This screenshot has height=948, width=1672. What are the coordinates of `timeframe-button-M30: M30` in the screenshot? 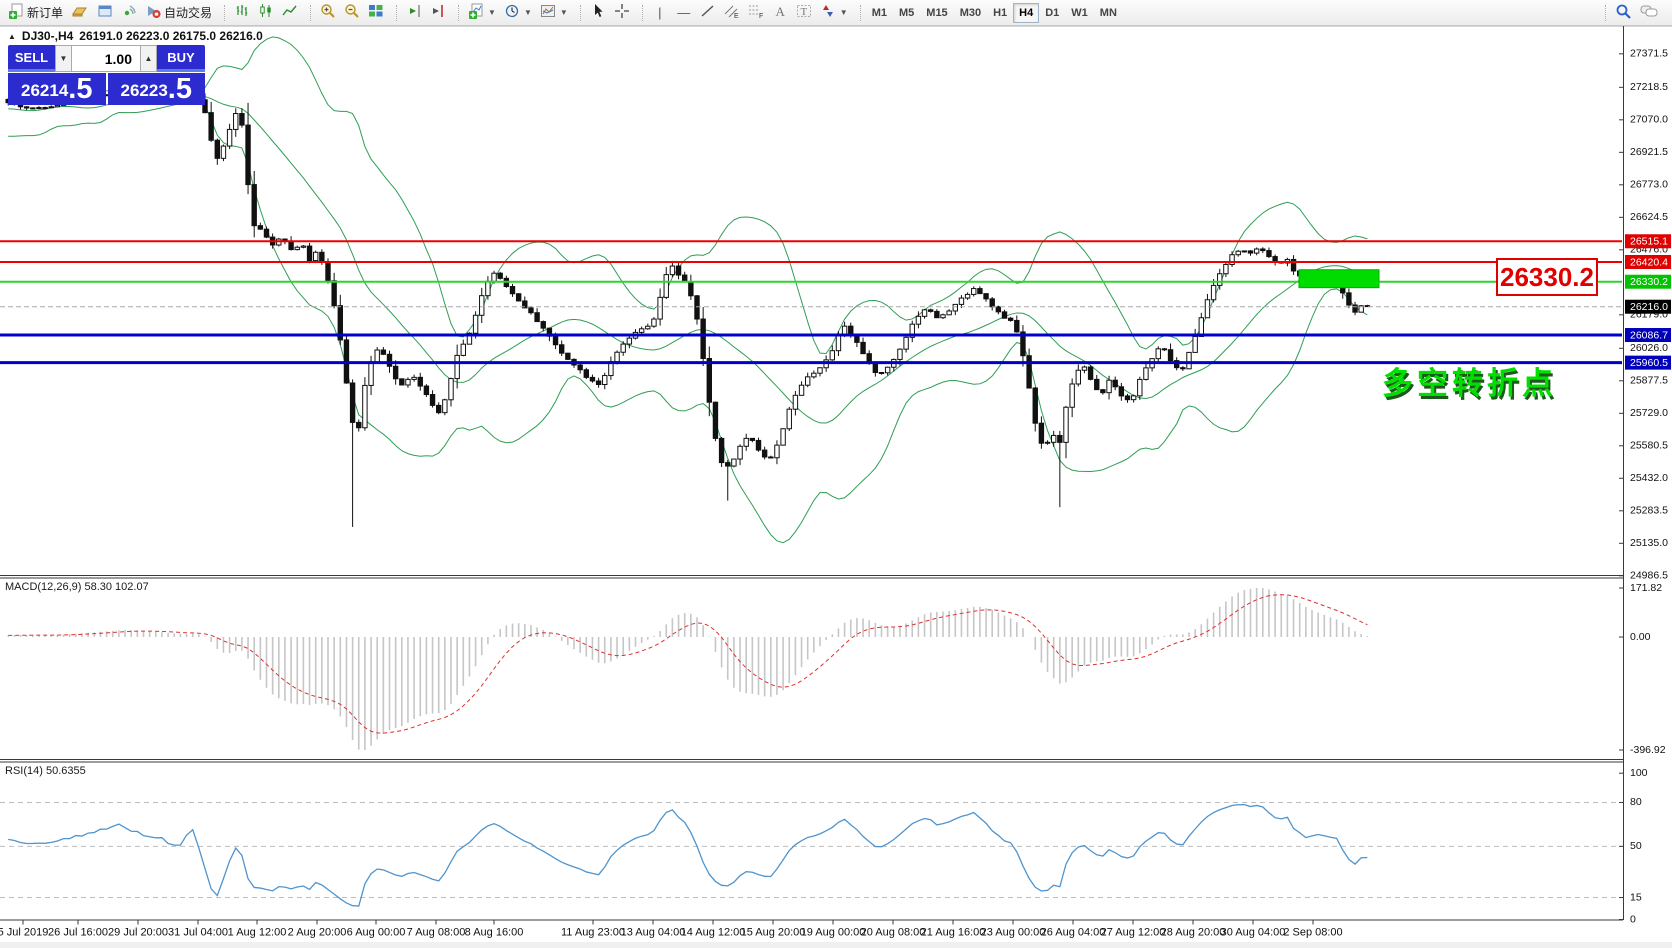 It's located at (970, 12).